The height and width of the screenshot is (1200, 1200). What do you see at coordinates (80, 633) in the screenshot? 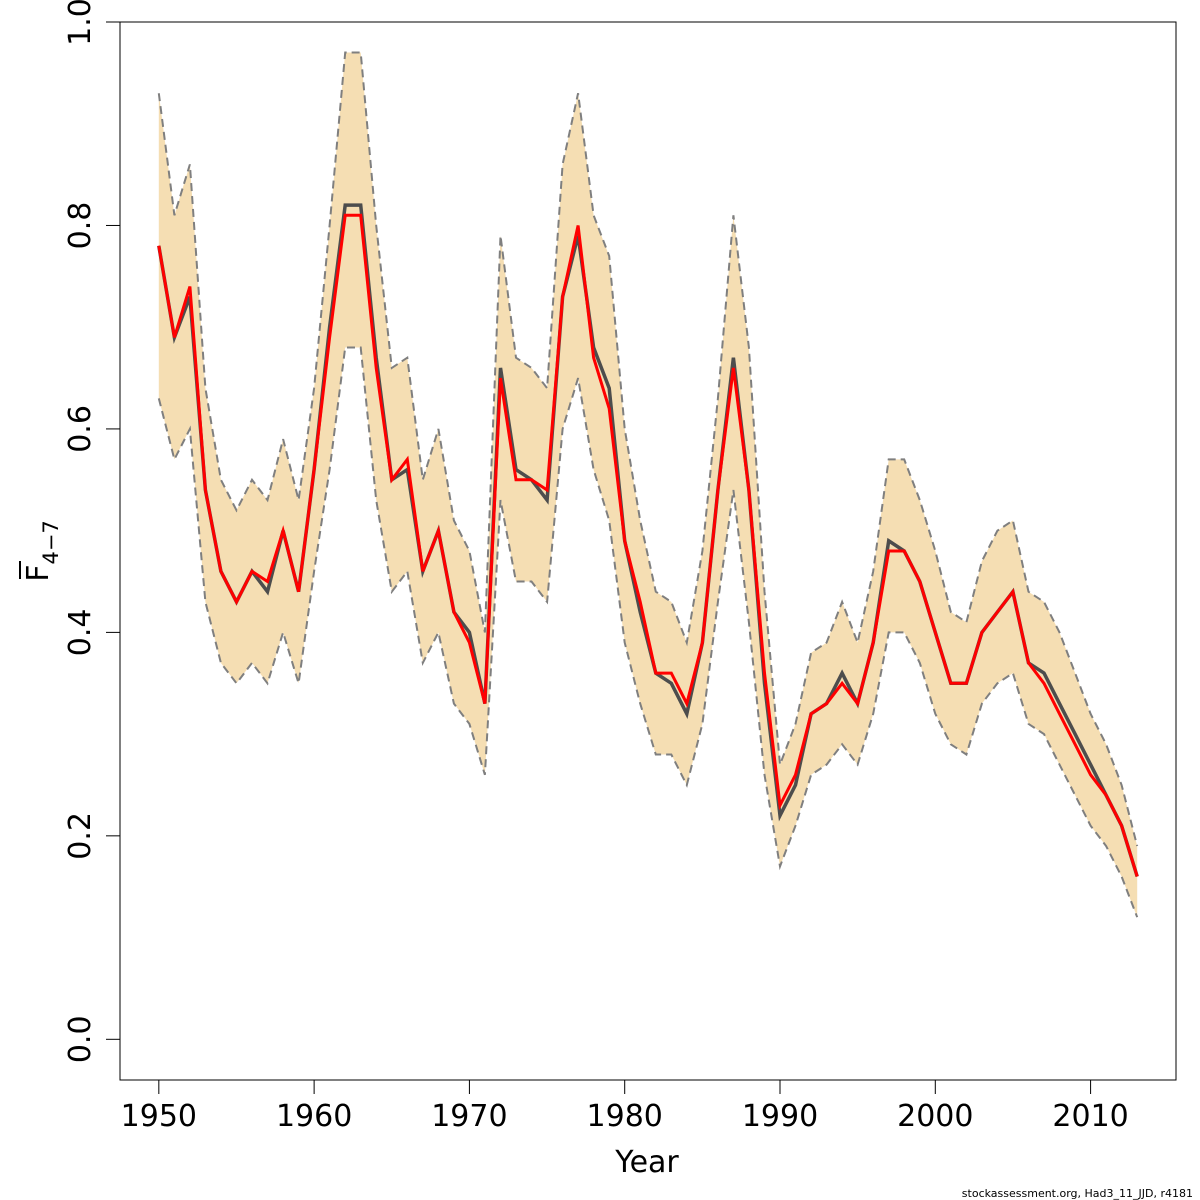
I see `y-tick-label: 0.4` at bounding box center [80, 633].